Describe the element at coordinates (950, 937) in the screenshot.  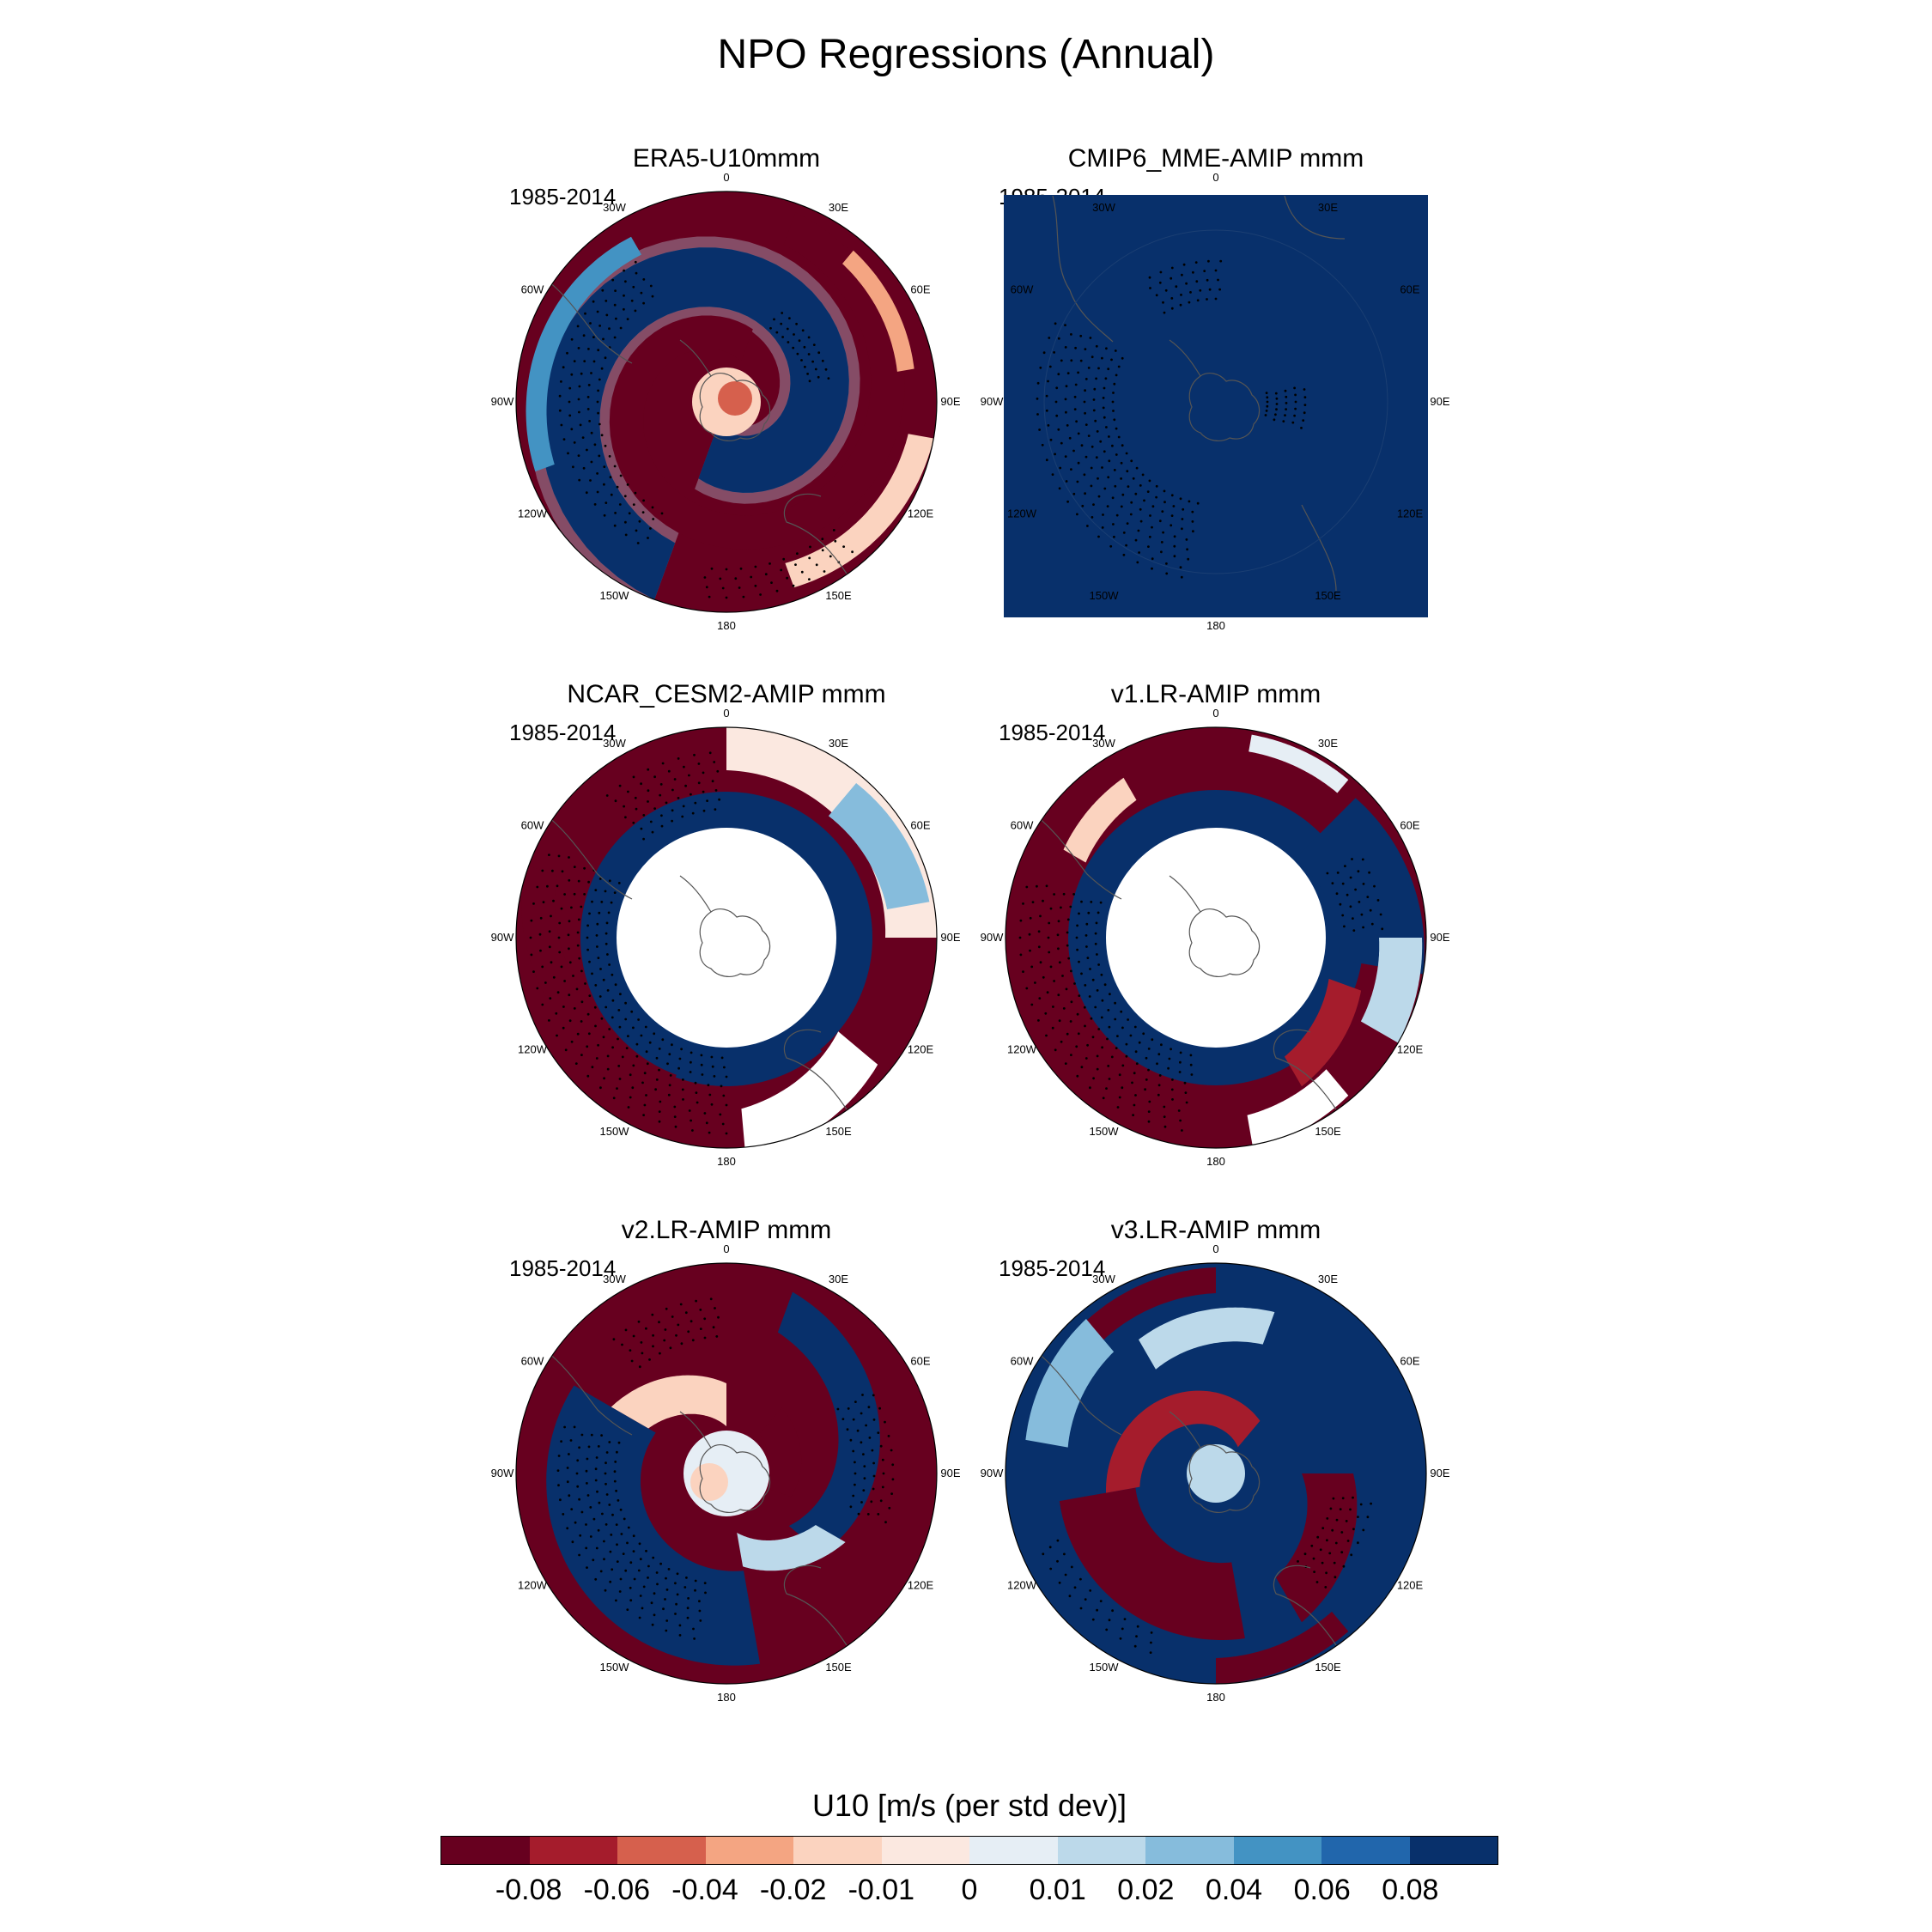
I see `longitude-label: 90E` at that location.